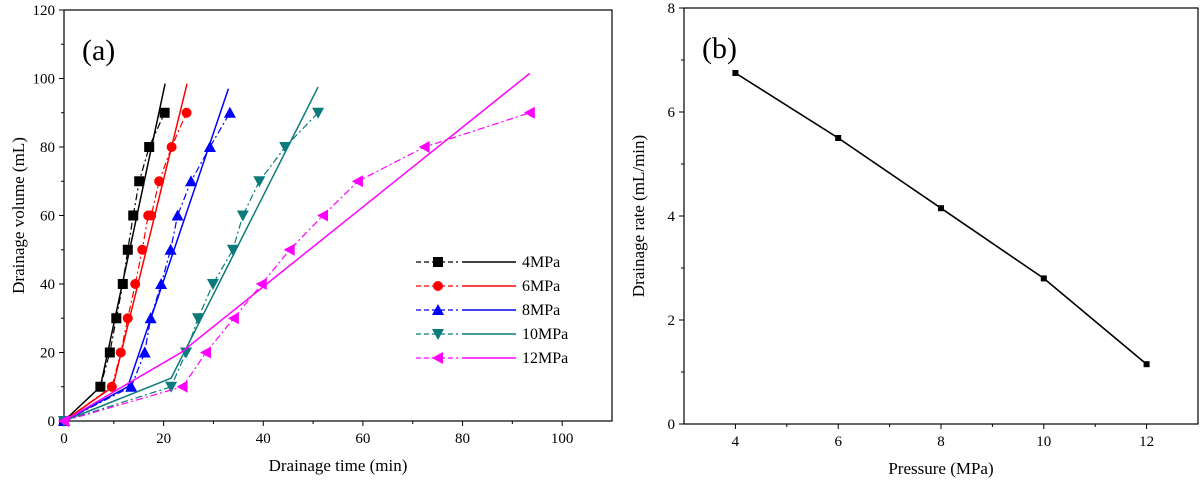 Image resolution: width=1200 pixels, height=484 pixels. I want to click on x-tick-label: 12, so click(1146, 442).